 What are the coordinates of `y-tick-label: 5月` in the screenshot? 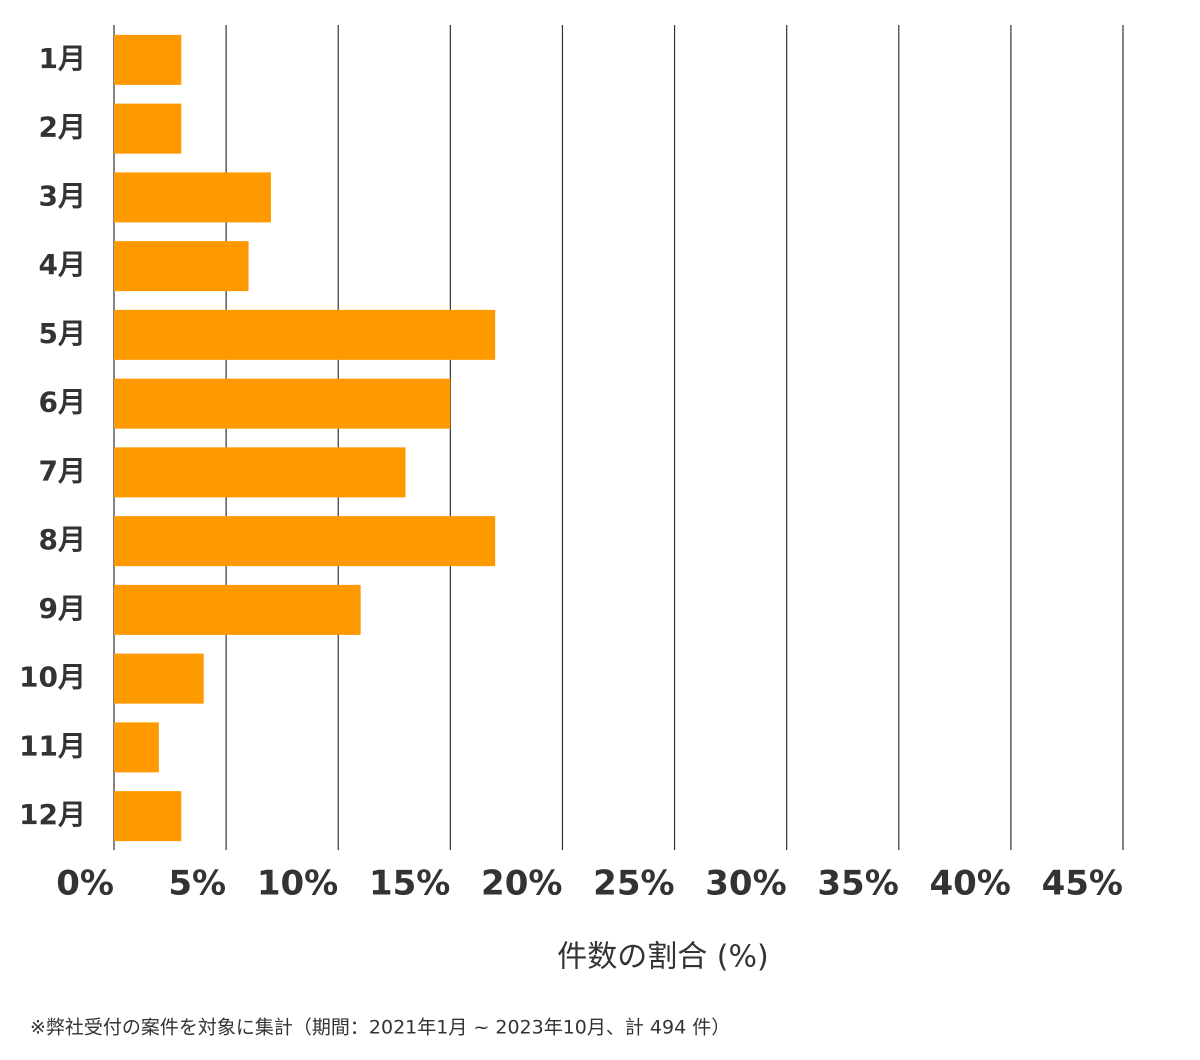 It's located at (62, 333).